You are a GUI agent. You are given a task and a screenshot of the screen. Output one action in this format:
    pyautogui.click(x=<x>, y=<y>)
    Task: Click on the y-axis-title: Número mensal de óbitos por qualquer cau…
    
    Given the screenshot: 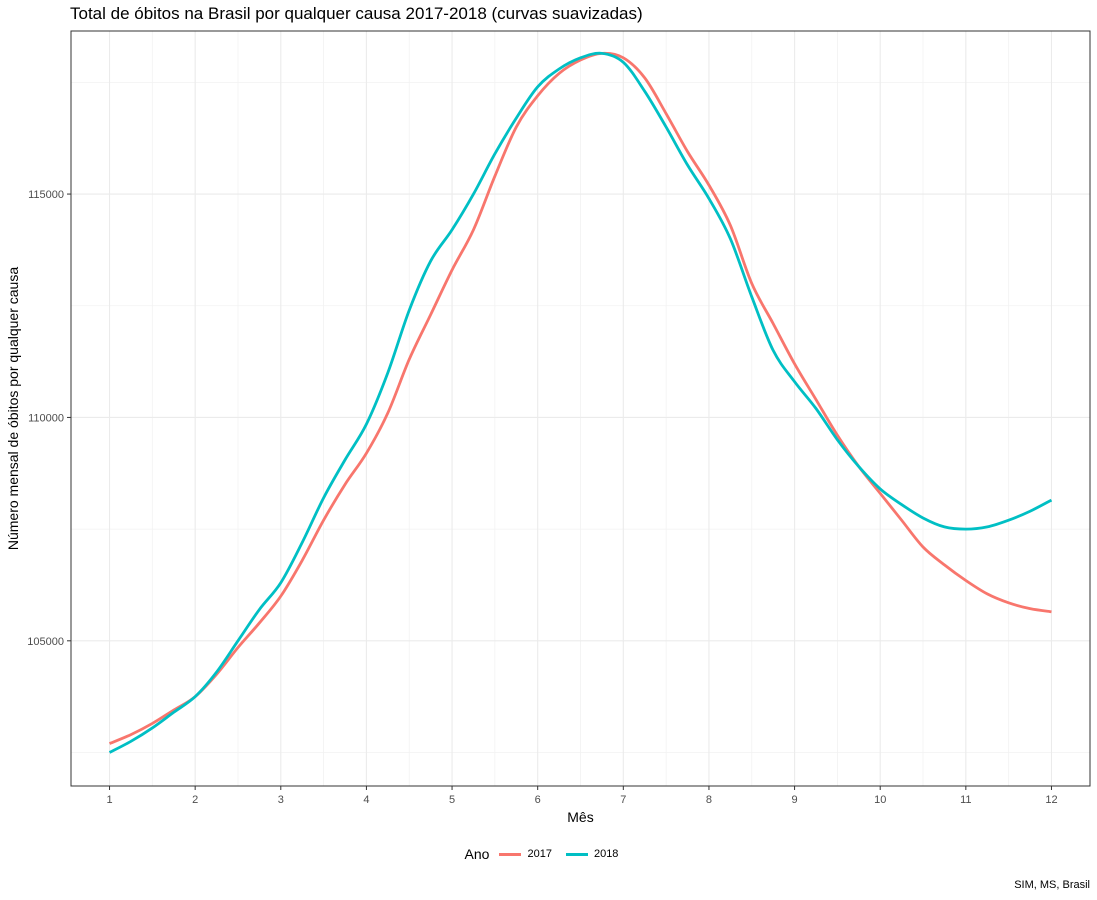 What is the action you would take?
    pyautogui.click(x=13, y=408)
    